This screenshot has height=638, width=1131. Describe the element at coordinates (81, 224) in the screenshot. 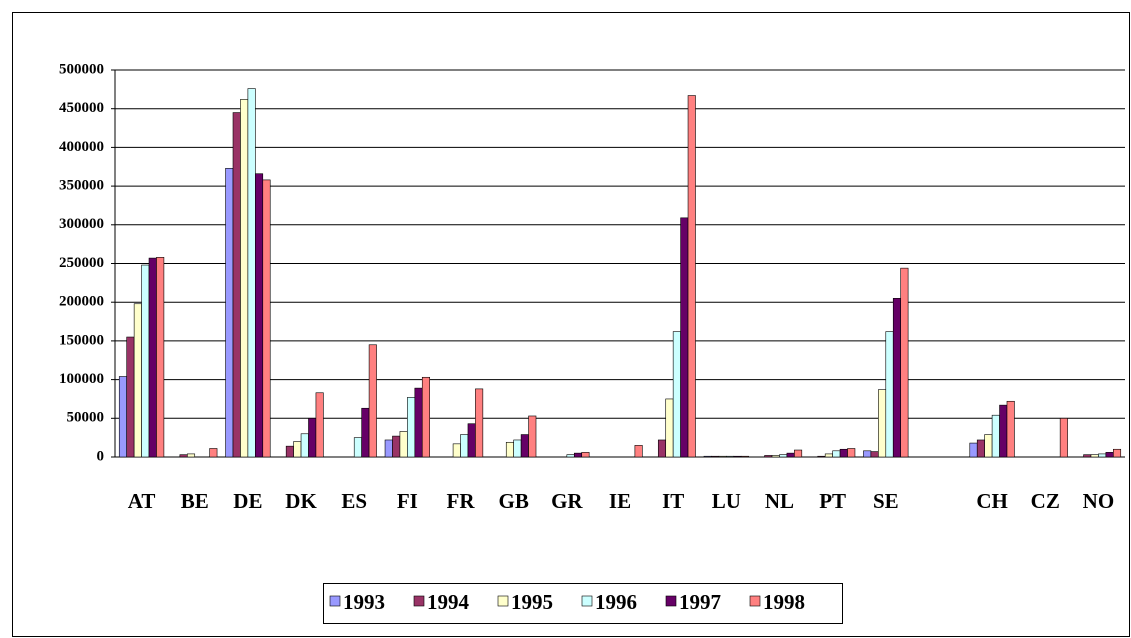

I see `y-tick-label: 300000` at that location.